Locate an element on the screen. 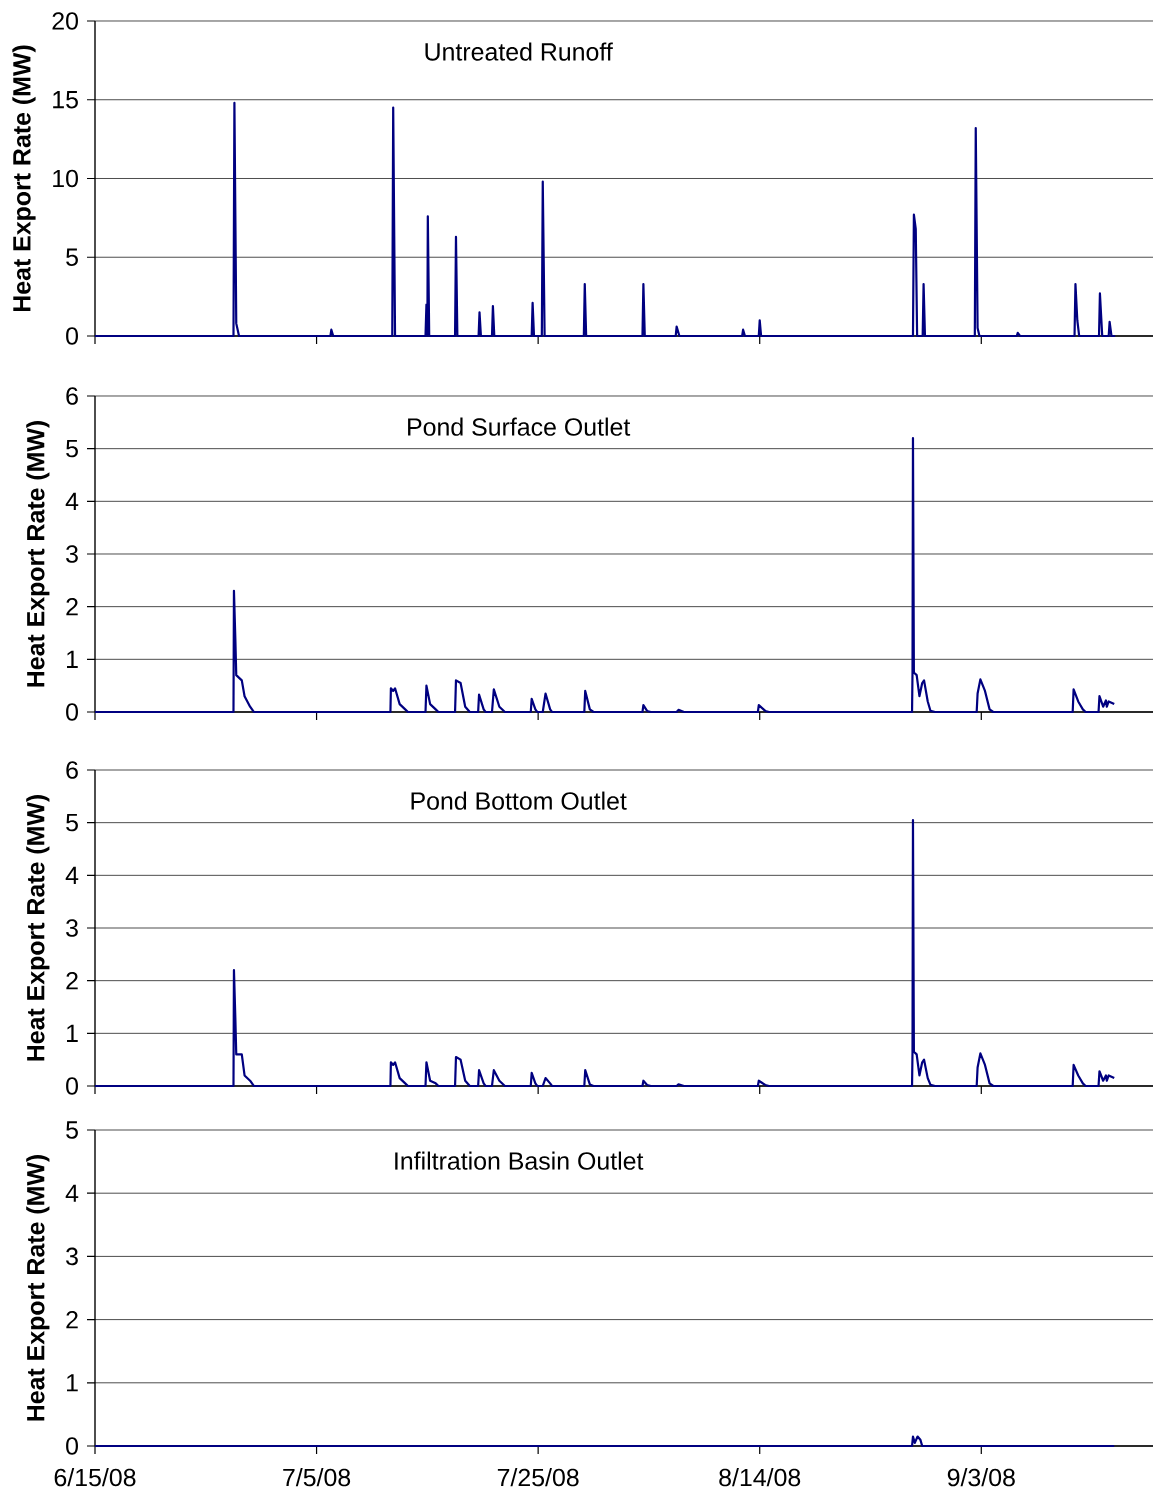 This screenshot has width=1153, height=1500. x-tick-label: 9/3/08 is located at coordinates (981, 1477).